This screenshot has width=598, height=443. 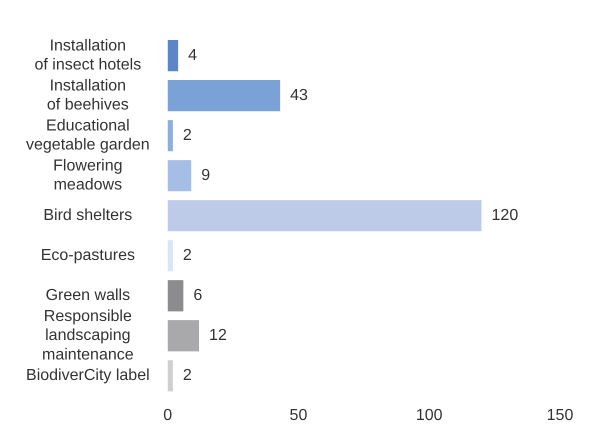 What do you see at coordinates (87, 255) in the screenshot?
I see `y-tick-label: Eco-pastures` at bounding box center [87, 255].